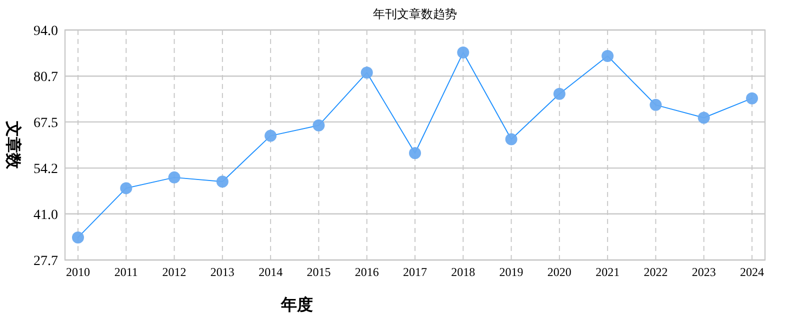 The image size is (790, 330). What do you see at coordinates (318, 272) in the screenshot?
I see `x-tick-label: 2015` at bounding box center [318, 272].